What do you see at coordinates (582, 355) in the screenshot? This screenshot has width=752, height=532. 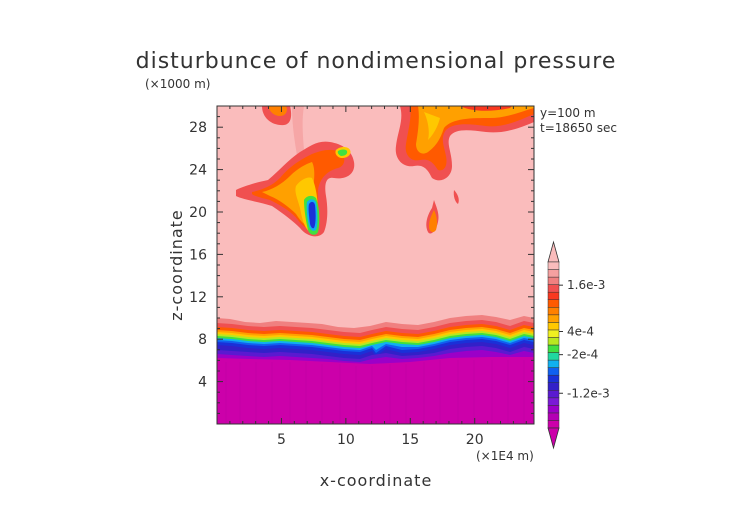 I see `colorbar-label: -2e-4` at bounding box center [582, 355].